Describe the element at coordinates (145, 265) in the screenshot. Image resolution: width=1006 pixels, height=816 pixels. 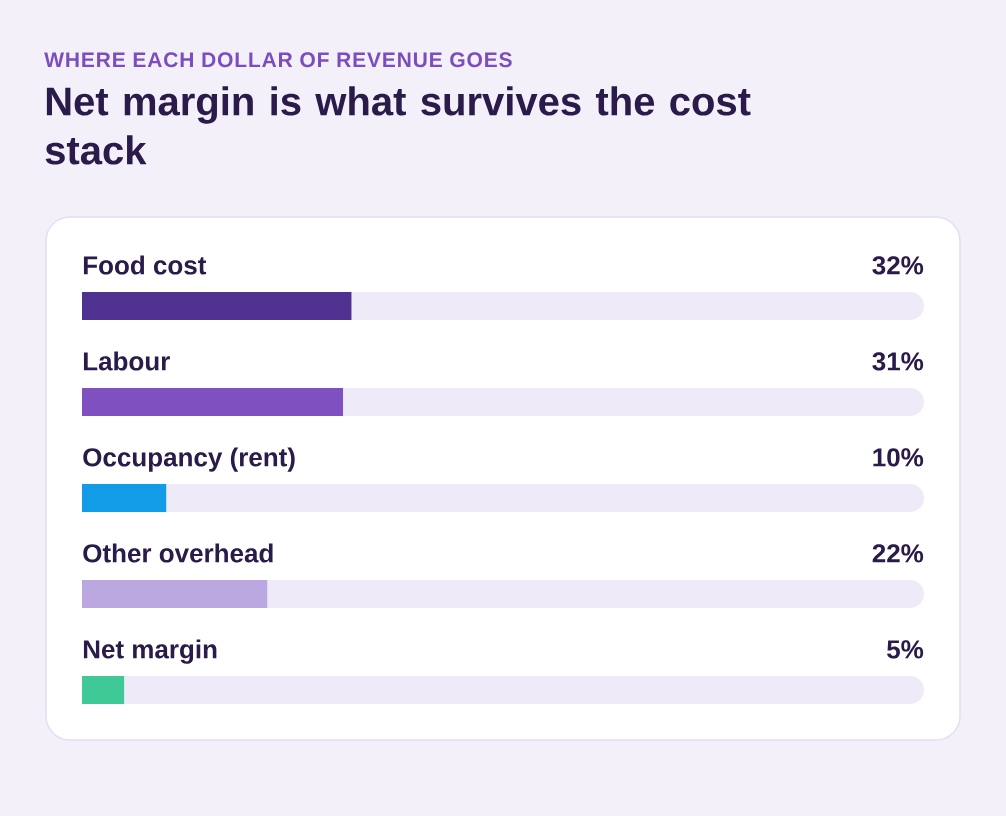
I see `y-tick-label: Food cost` at that location.